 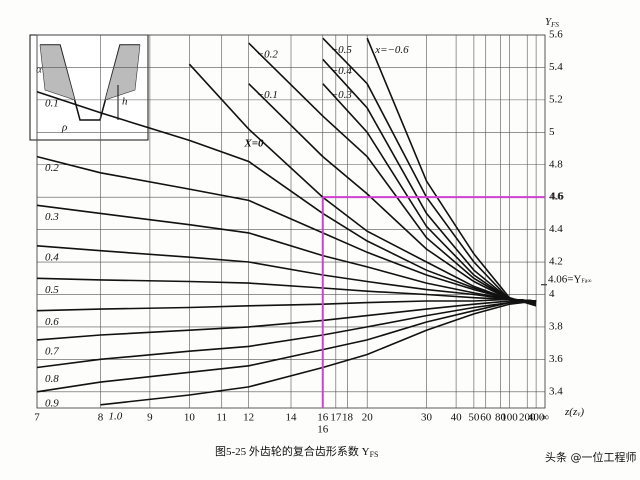 What do you see at coordinates (556, 35) in the screenshot?
I see `y-tick-label: 5.6` at bounding box center [556, 35].